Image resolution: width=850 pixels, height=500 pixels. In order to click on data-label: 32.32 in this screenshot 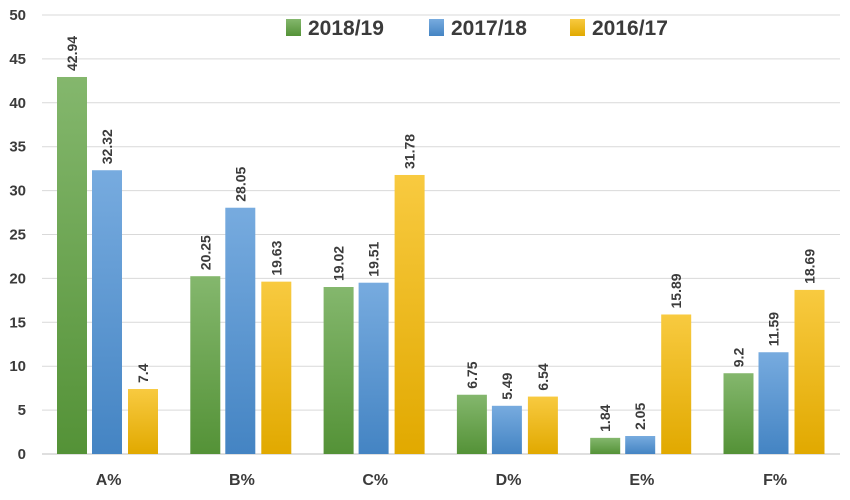, I will do `click(107, 146)`.